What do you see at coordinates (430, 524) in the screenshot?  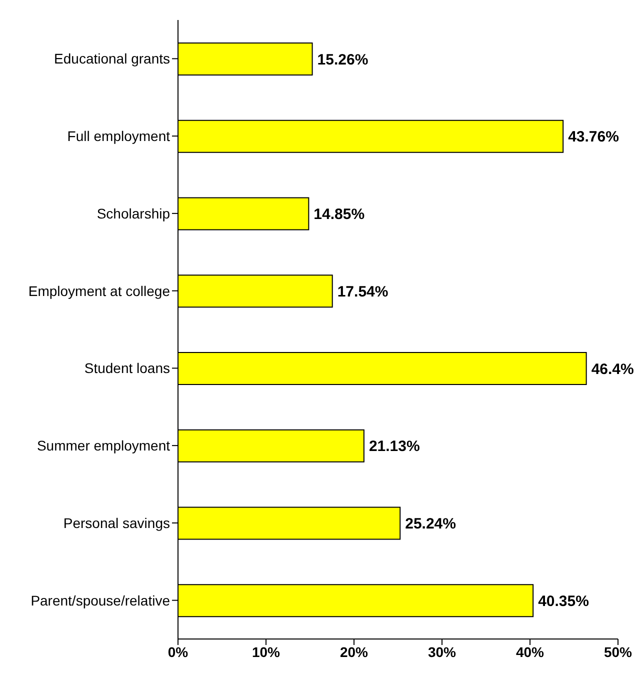 I see `data-label: 25.24%` at bounding box center [430, 524].